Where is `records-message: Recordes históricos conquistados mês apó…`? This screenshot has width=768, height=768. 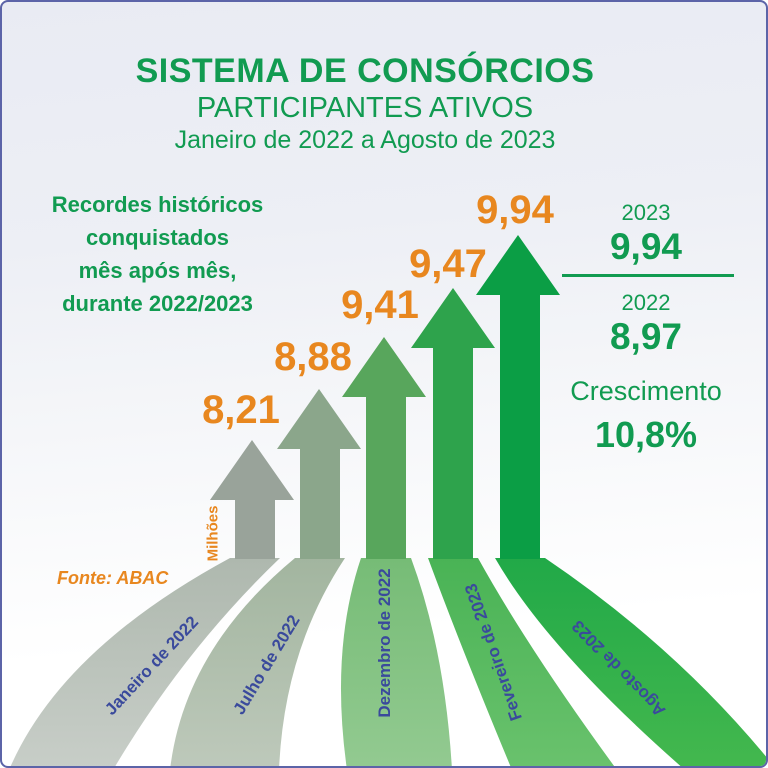 records-message: Recordes históricos conquistados mês apó… is located at coordinates (157, 254).